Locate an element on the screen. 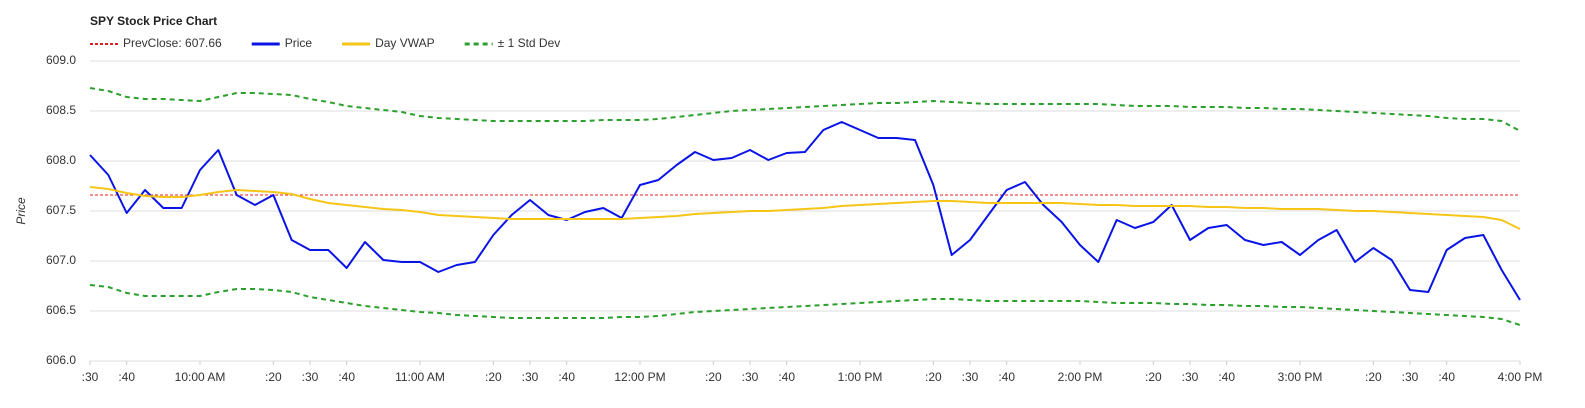 Image resolution: width=1585 pixels, height=408 pixels. x-tick-label: 10:00 AM is located at coordinates (200, 377).